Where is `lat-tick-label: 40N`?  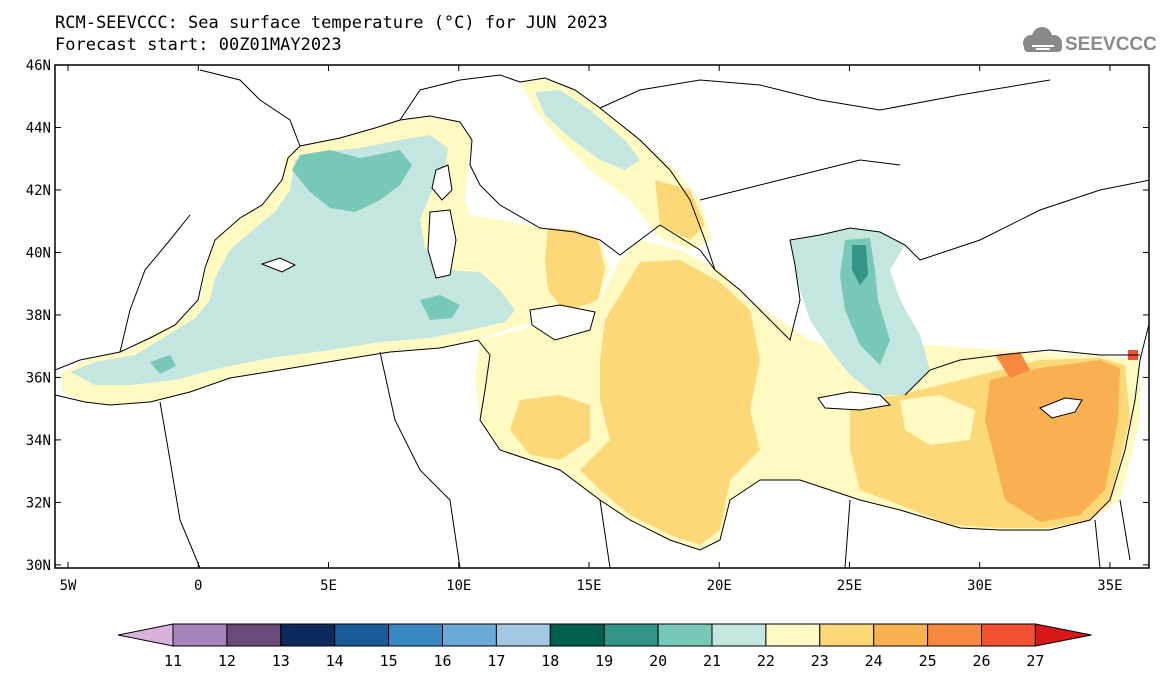
lat-tick-label: 40N is located at coordinates (38, 253).